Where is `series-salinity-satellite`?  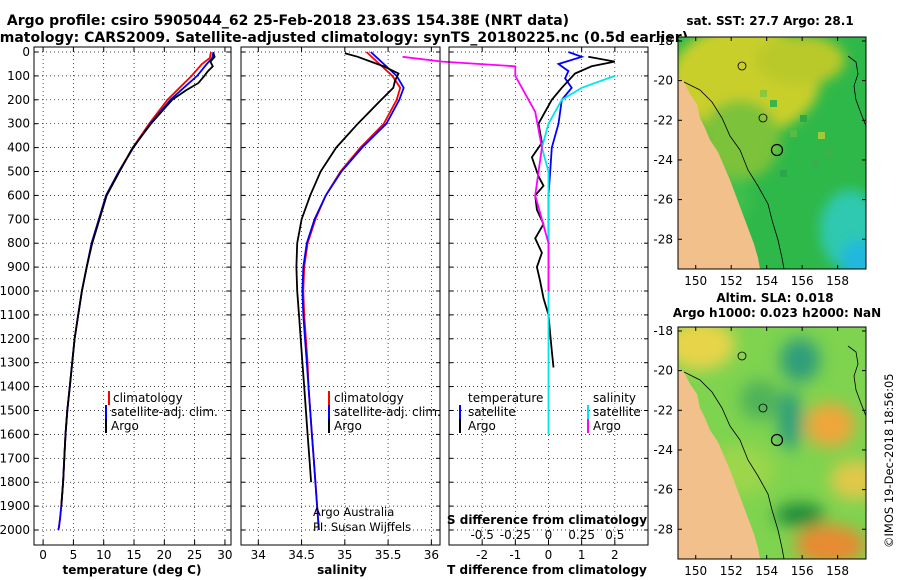 series-salinity-satellite is located at coordinates (578, 255).